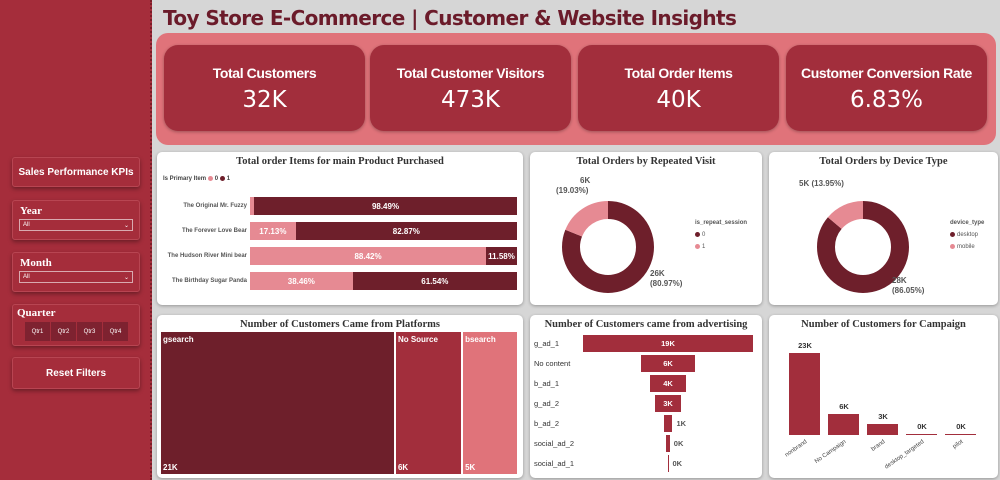 Image resolution: width=1000 pixels, height=480 pixels. What do you see at coordinates (207, 256) in the screenshot?
I see `bar-category-label: The Hudson River Mini bear` at bounding box center [207, 256].